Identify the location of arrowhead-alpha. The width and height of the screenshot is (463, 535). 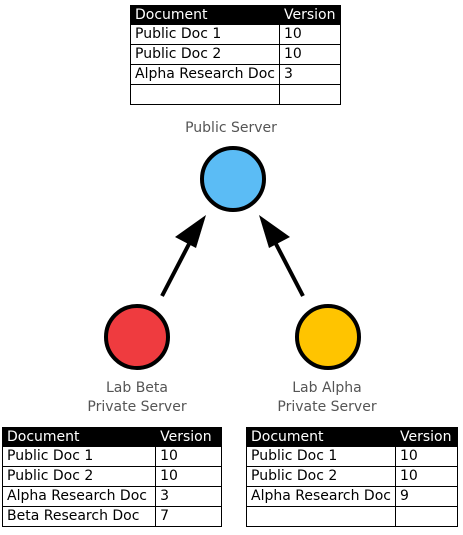
(274, 231).